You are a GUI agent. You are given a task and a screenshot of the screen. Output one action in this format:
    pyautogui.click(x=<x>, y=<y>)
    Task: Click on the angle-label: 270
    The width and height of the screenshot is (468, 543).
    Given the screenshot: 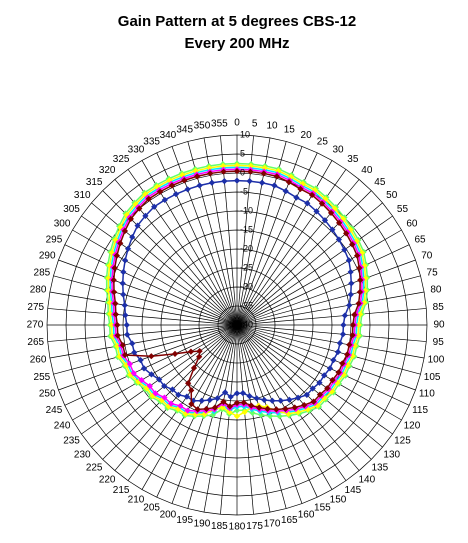 What is the action you would take?
    pyautogui.click(x=35, y=325)
    